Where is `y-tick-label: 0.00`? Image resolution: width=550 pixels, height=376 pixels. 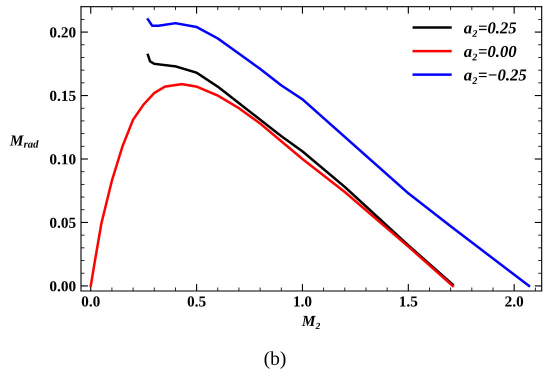
y-tick-label: 0.00 is located at coordinates (63, 286).